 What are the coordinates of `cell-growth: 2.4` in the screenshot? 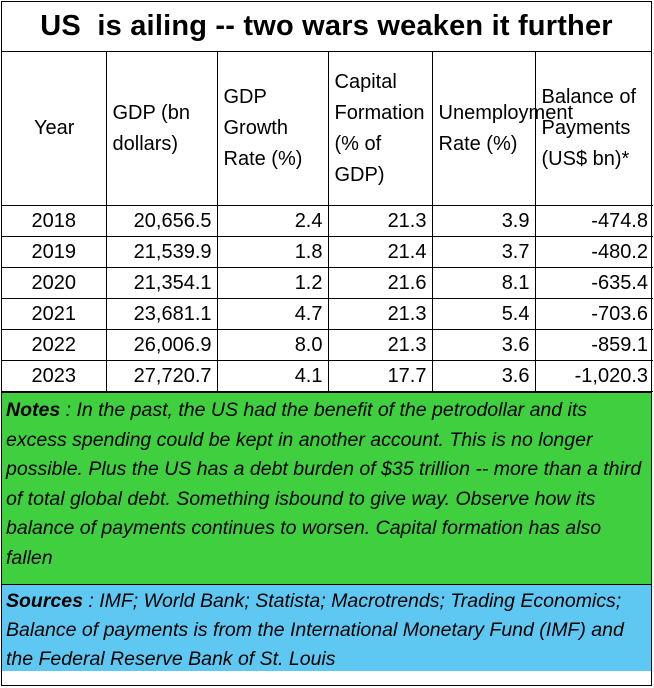 It's located at (272, 221).